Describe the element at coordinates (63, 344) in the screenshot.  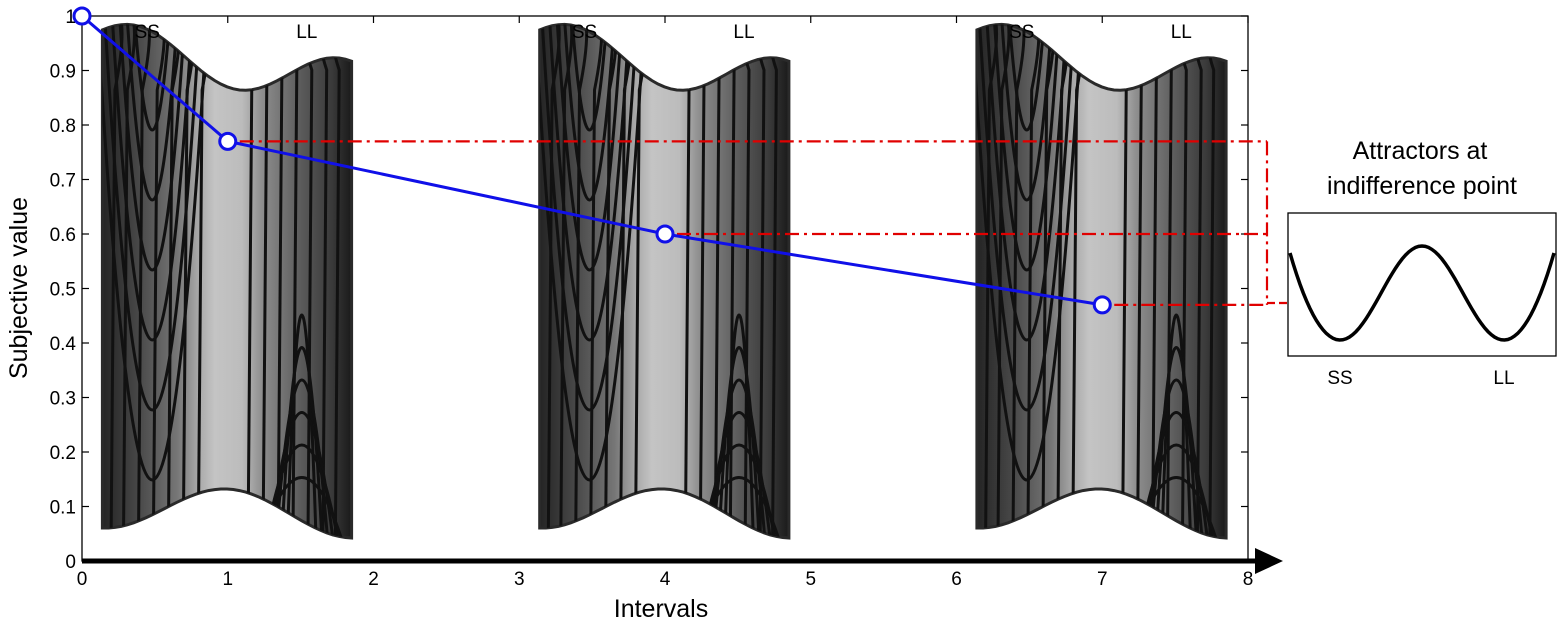
I see `y-tick-label: 0.4` at that location.